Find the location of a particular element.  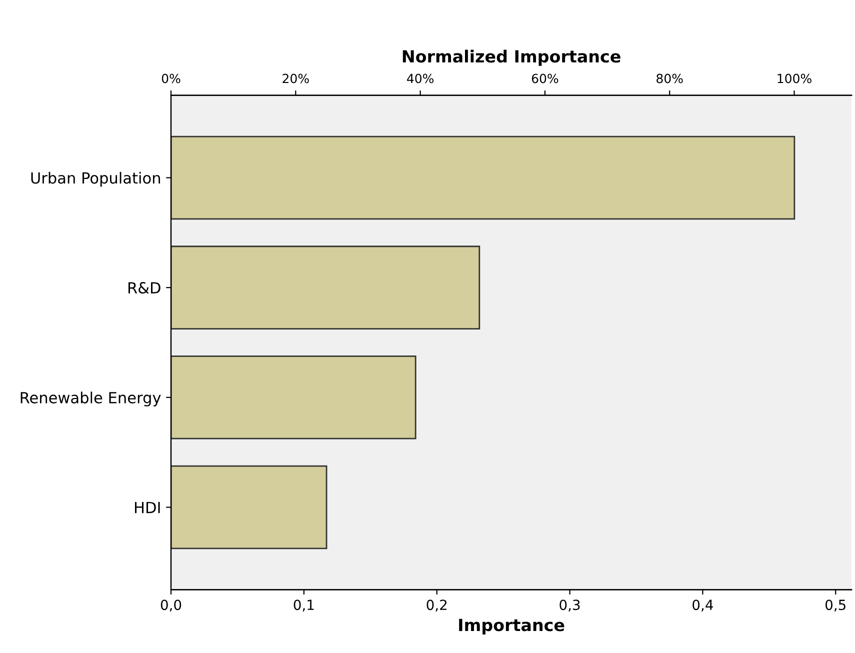

x2-axis-title: Normalized Importance is located at coordinates (511, 58).